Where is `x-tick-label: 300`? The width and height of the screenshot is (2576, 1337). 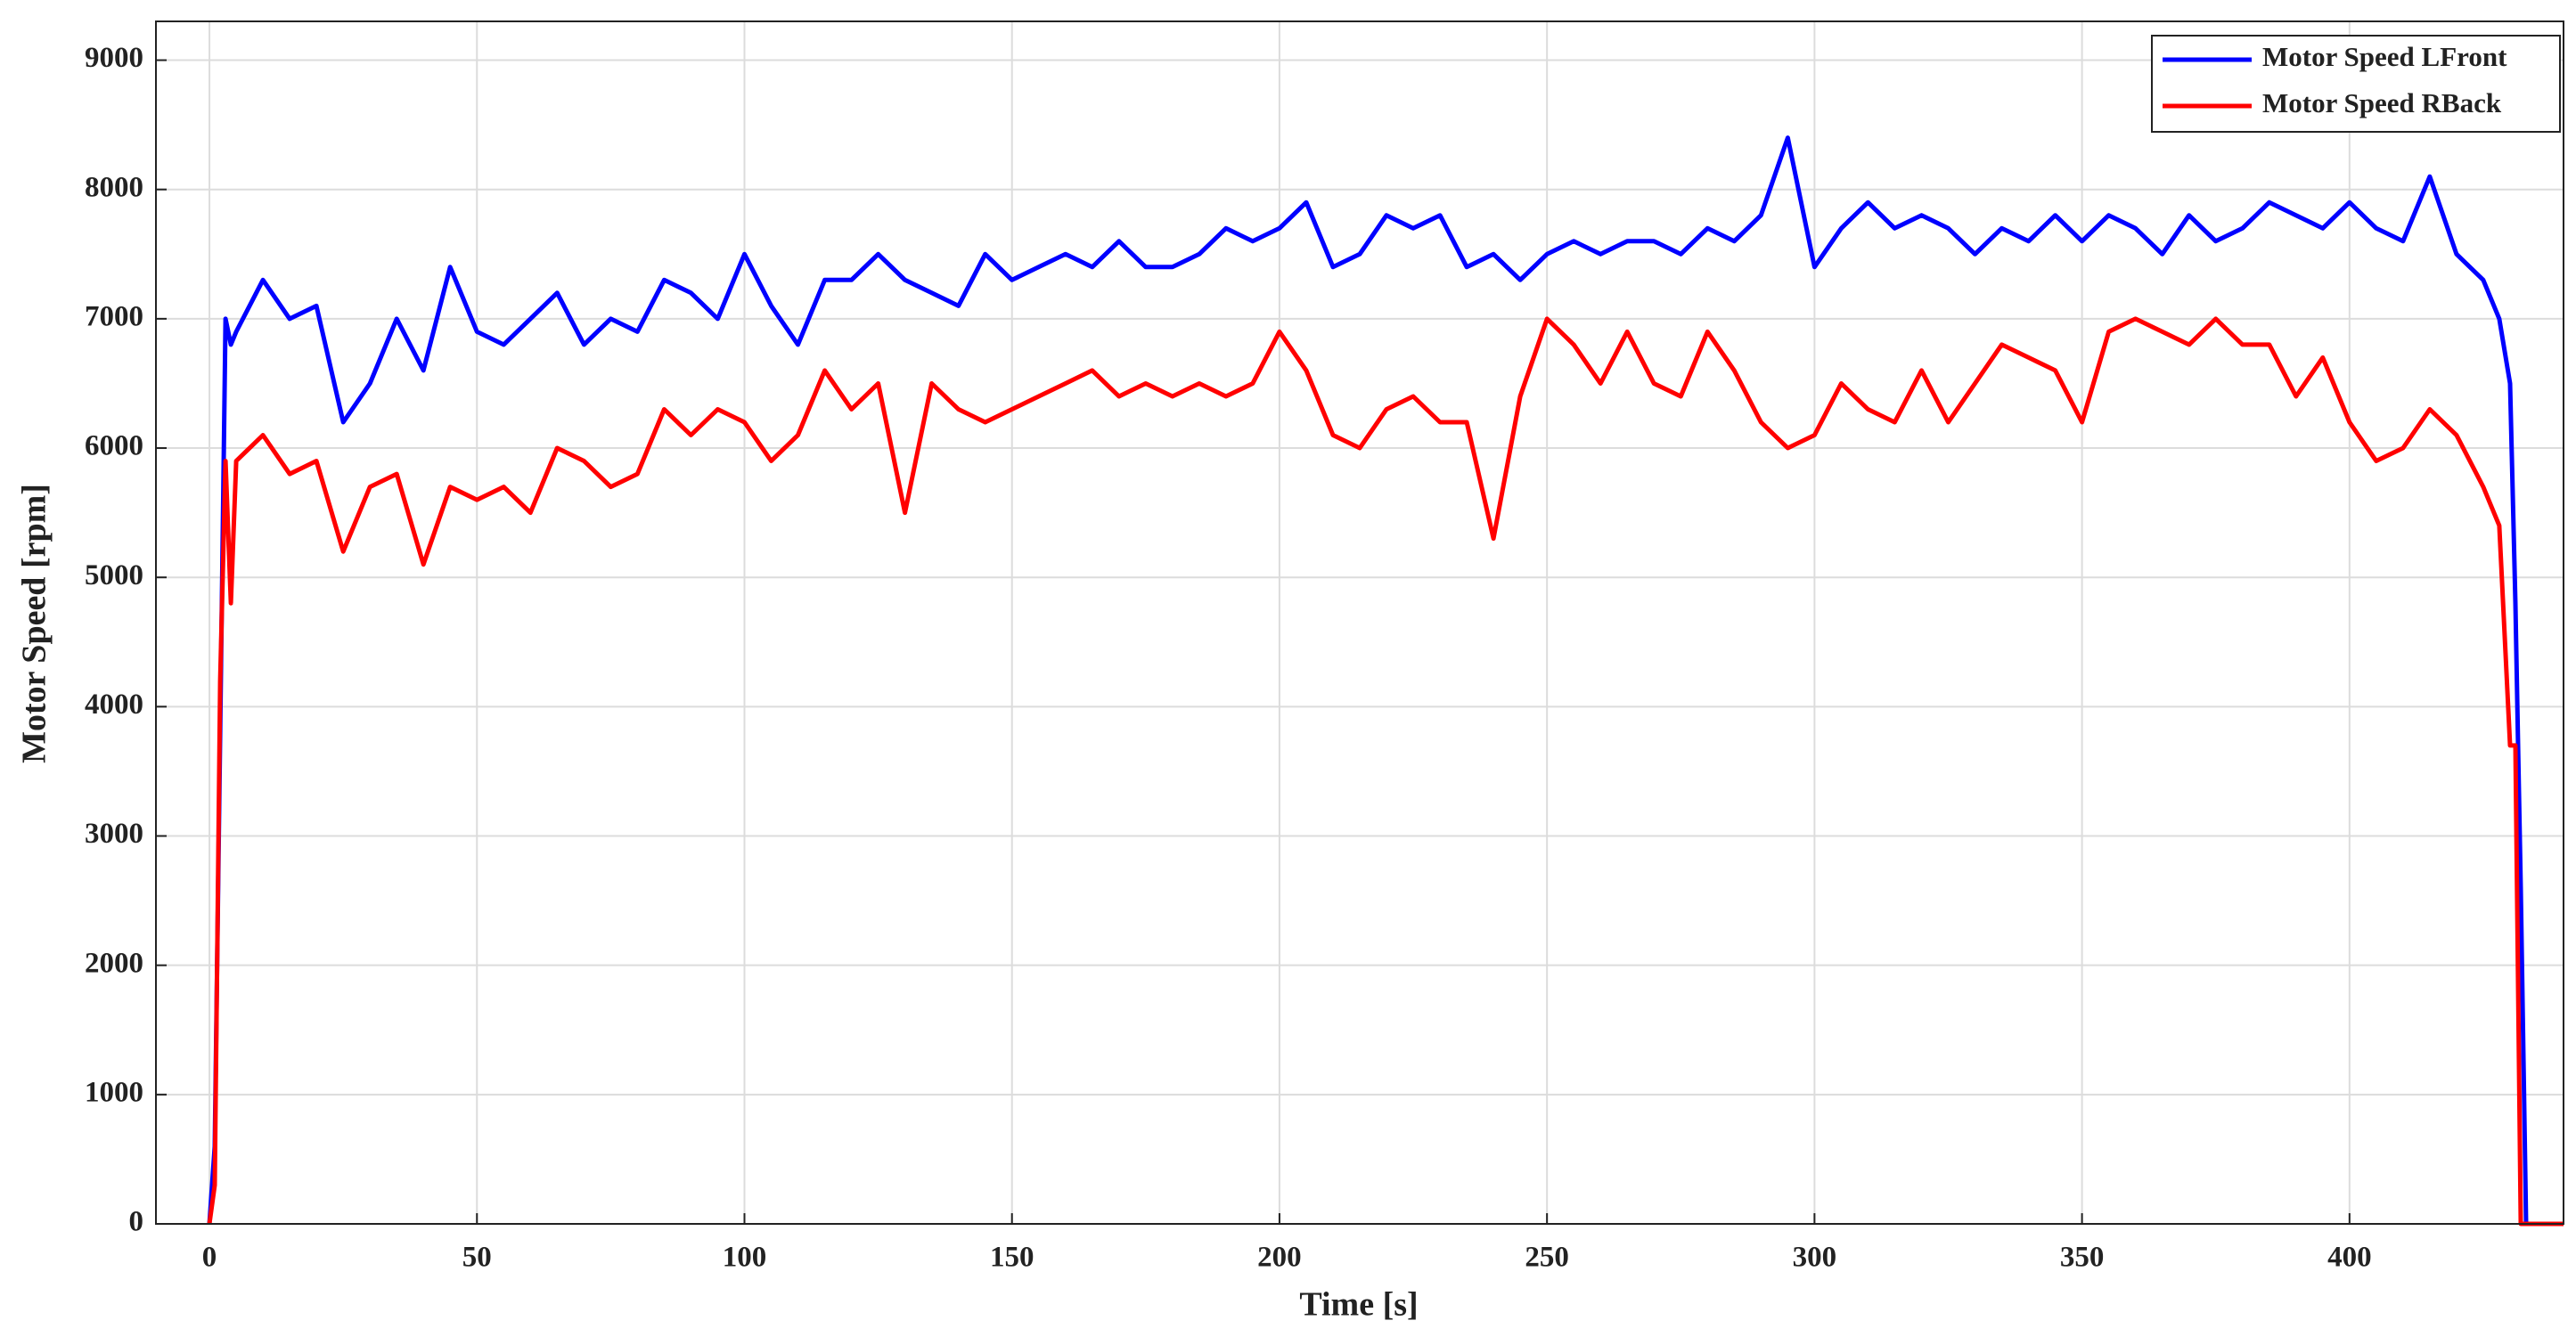
x-tick-label: 300 is located at coordinates (1815, 1258).